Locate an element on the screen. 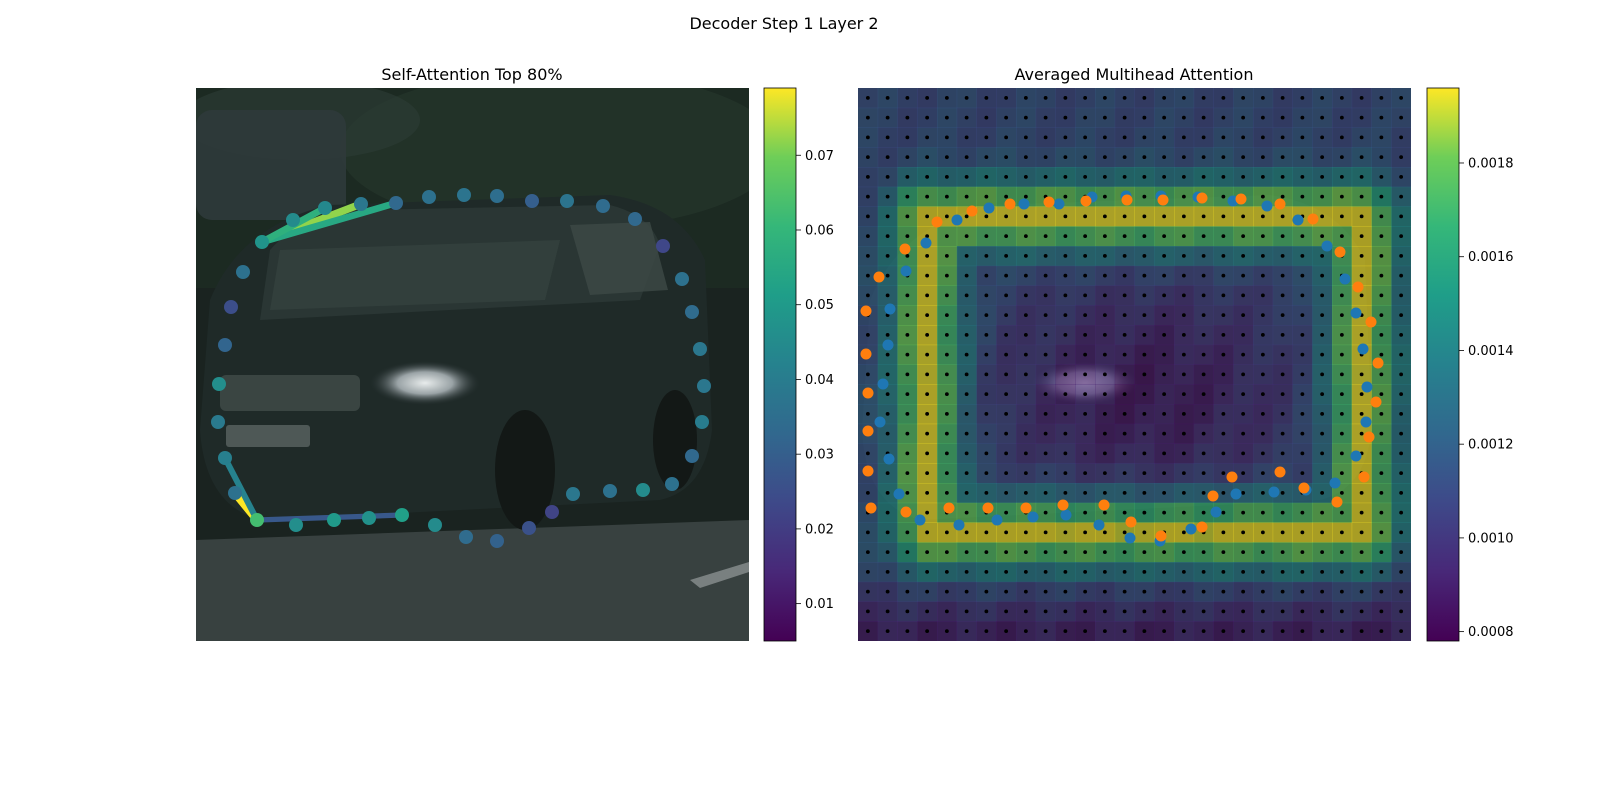 This screenshot has width=1600, height=800. colorbar-tick-label-5: 0.06 is located at coordinates (819, 230).